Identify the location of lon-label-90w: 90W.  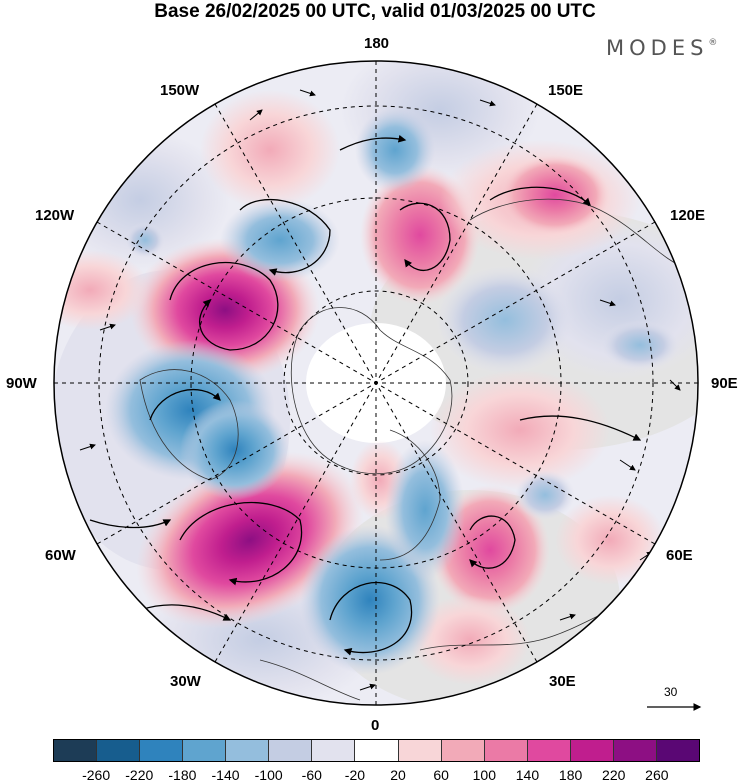
(21, 383).